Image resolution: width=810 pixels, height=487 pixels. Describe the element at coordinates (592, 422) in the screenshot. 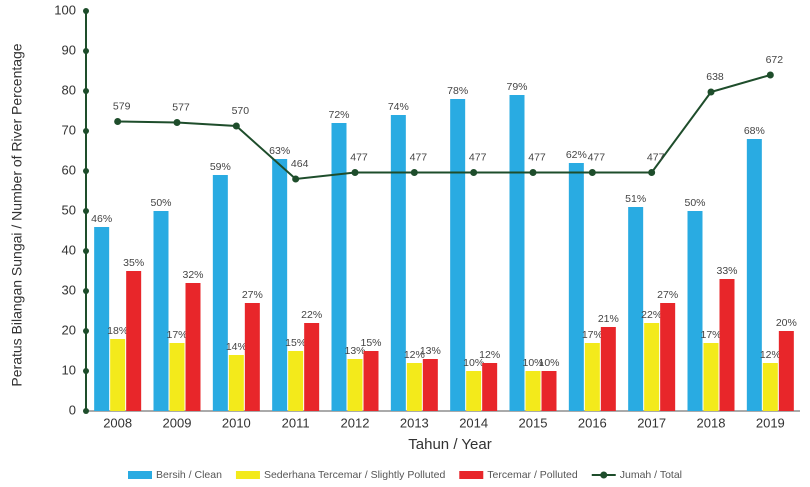

I see `x-tick-label: 2016` at that location.